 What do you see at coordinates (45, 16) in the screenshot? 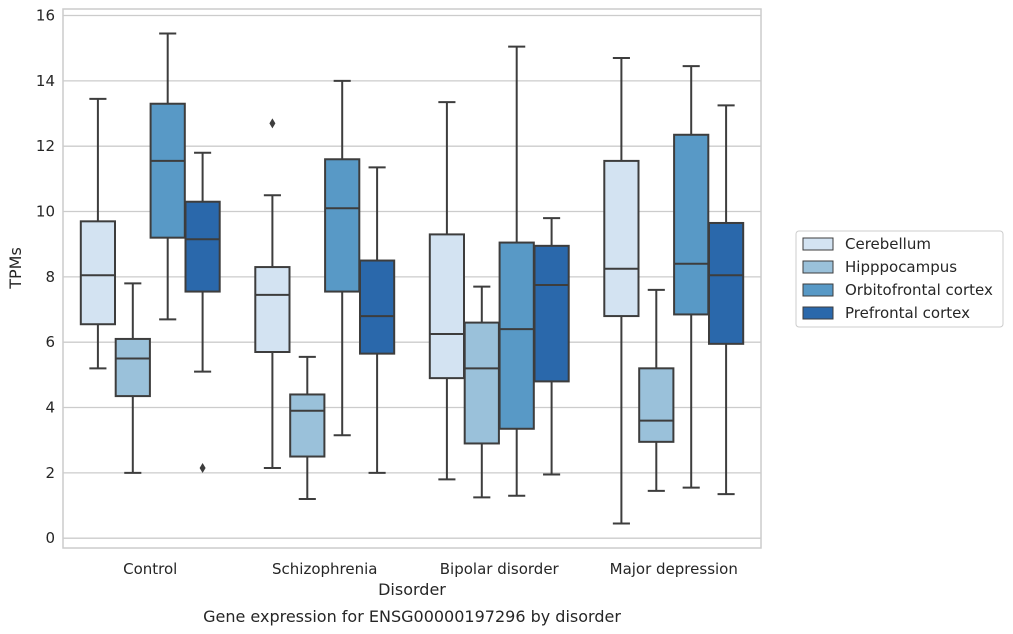
I see `y-tick-label-16: 16` at bounding box center [45, 16].